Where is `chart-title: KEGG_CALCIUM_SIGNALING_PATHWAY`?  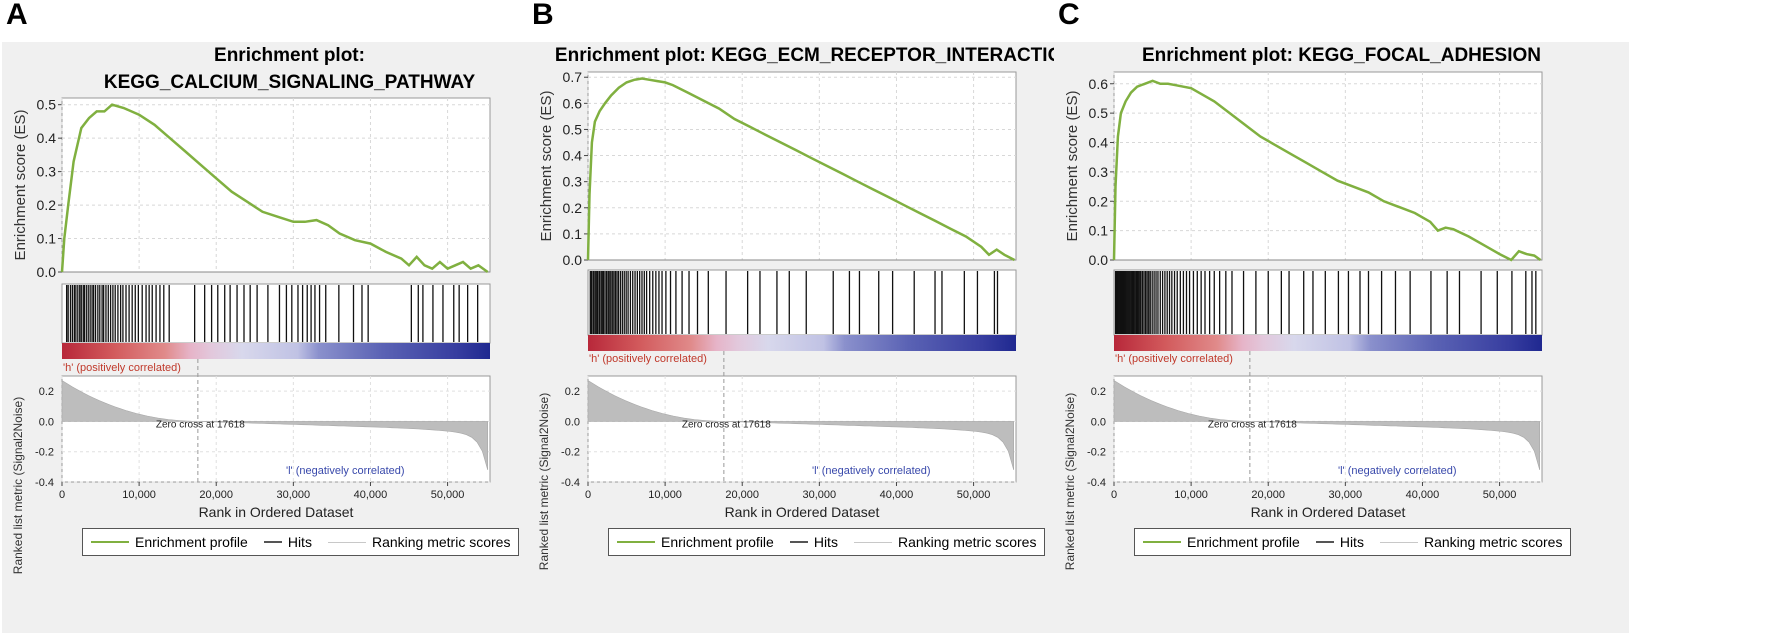
chart-title: KEGG_CALCIUM_SIGNALING_PATHWAY is located at coordinates (289, 82).